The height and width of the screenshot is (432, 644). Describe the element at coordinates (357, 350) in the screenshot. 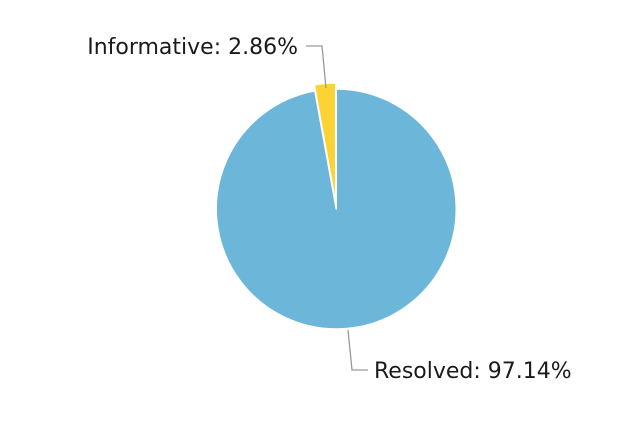

I see `leader-line-resolved` at that location.